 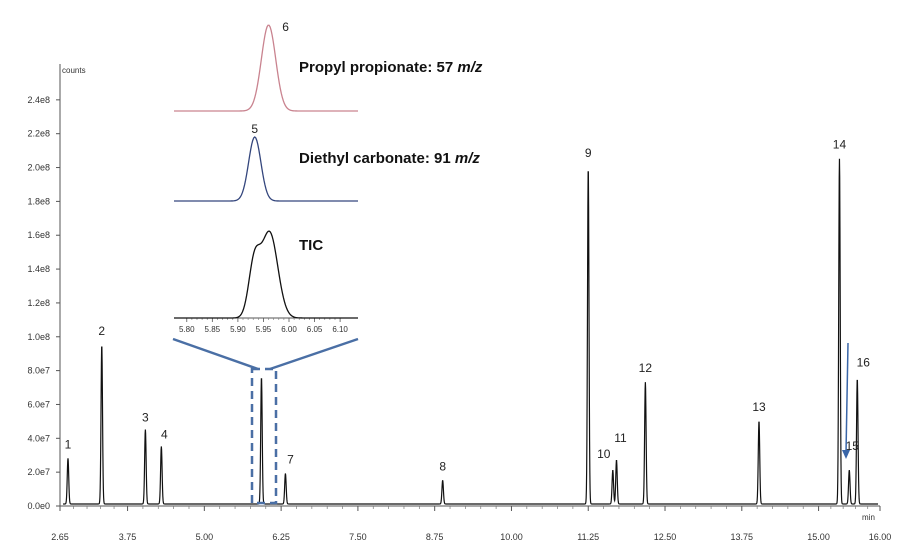 What do you see at coordinates (511, 537) in the screenshot?
I see `x-tick-label: 10.00` at bounding box center [511, 537].